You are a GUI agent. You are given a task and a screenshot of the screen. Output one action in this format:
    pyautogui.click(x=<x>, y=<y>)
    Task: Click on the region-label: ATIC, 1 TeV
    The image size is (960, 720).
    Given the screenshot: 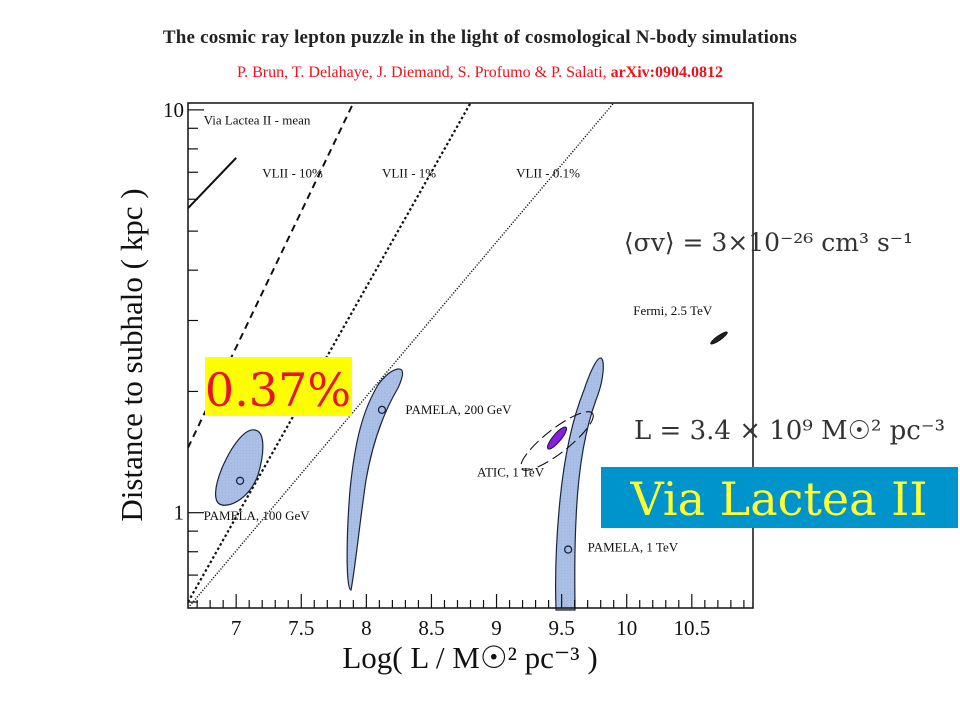 What is the action you would take?
    pyautogui.click(x=511, y=471)
    